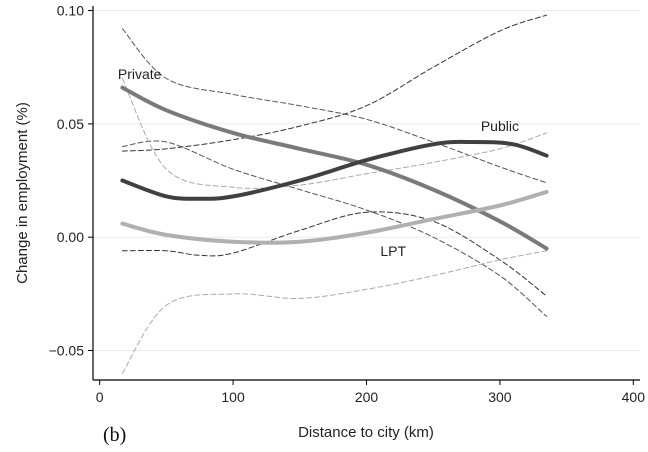  Describe the element at coordinates (500, 397) in the screenshot. I see `x-tick-label-3: 300` at that location.